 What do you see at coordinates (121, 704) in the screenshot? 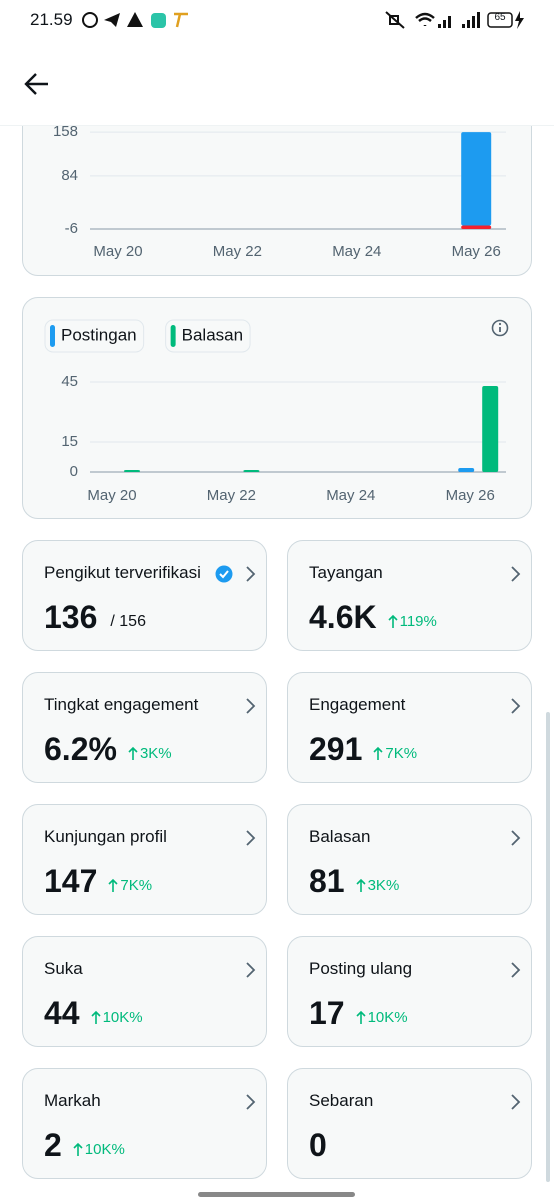
I see `card-title: Tingkat engagement` at bounding box center [121, 704].